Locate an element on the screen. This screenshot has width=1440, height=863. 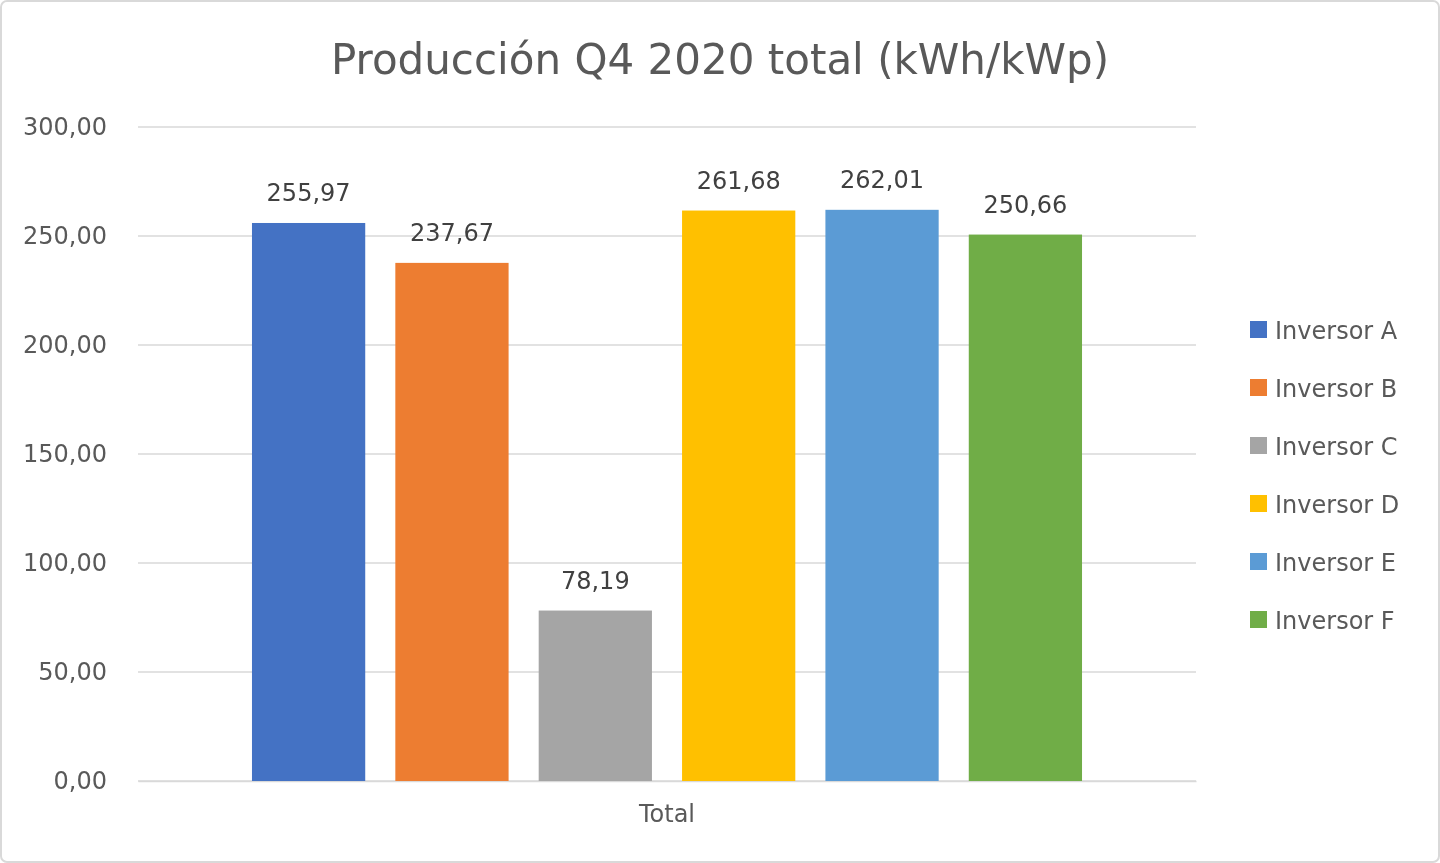
y-tick-label: 300,00 is located at coordinates (65, 127).